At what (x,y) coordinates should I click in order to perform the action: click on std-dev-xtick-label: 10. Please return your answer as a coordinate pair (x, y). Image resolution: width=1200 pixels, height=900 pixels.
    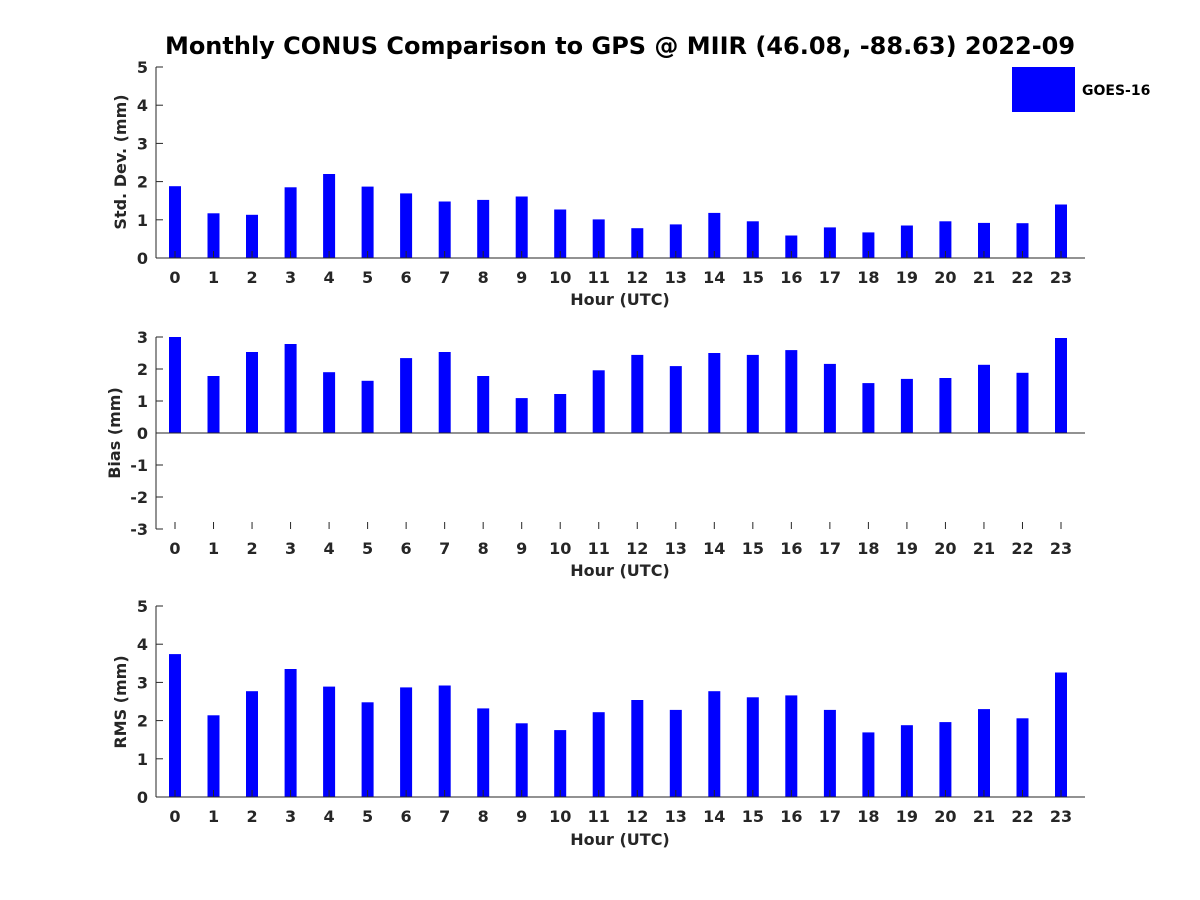
    Looking at the image, I should click on (560, 277).